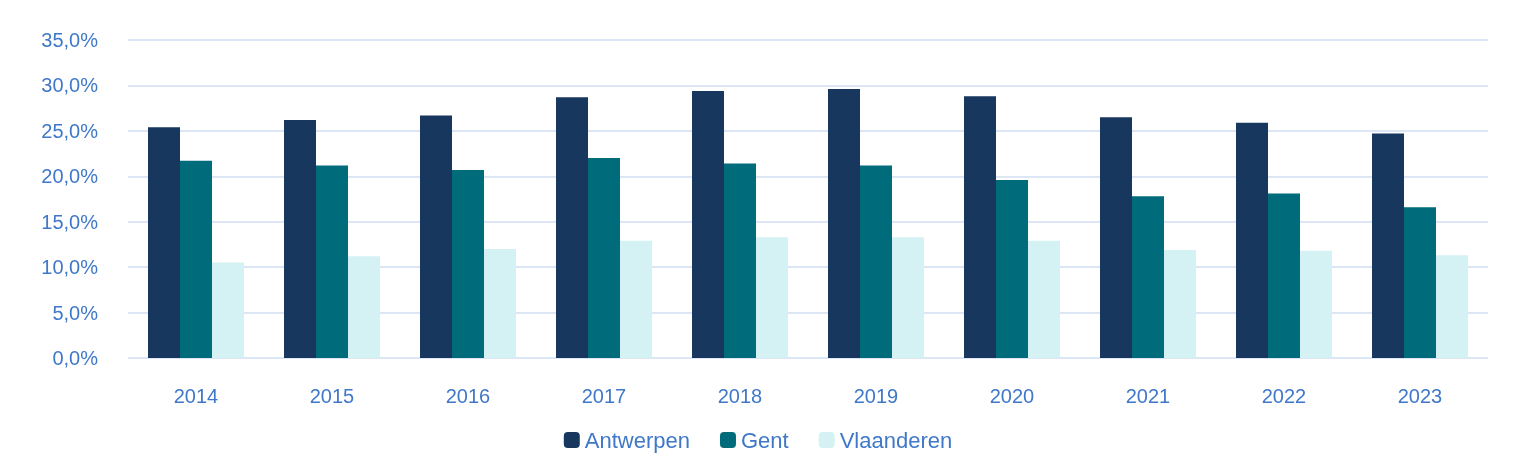  I want to click on x-tick-label: 2014, so click(196, 396).